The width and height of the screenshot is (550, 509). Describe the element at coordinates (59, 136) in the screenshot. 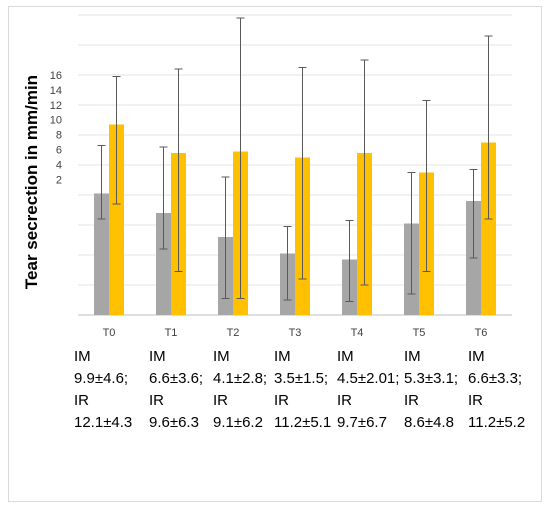

I see `y-tick-label: 8` at that location.